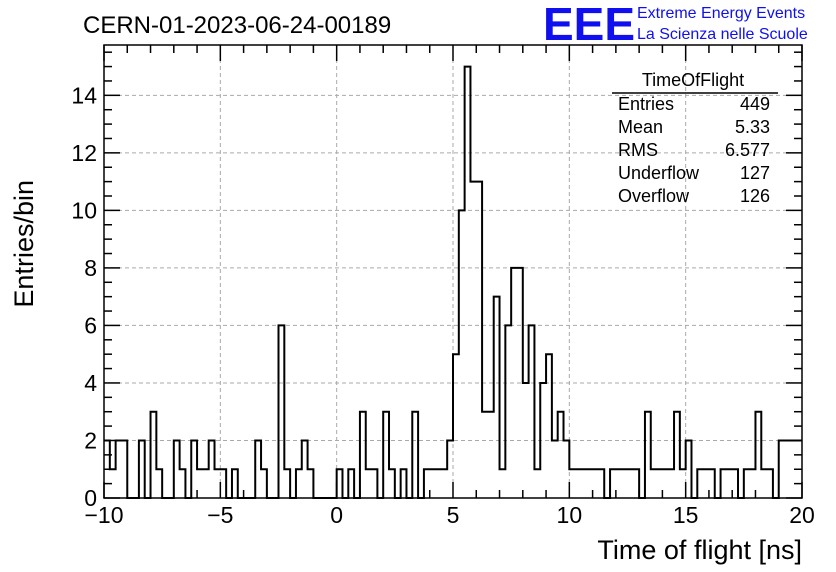  I want to click on stats-overflow-value: 126, so click(755, 196).